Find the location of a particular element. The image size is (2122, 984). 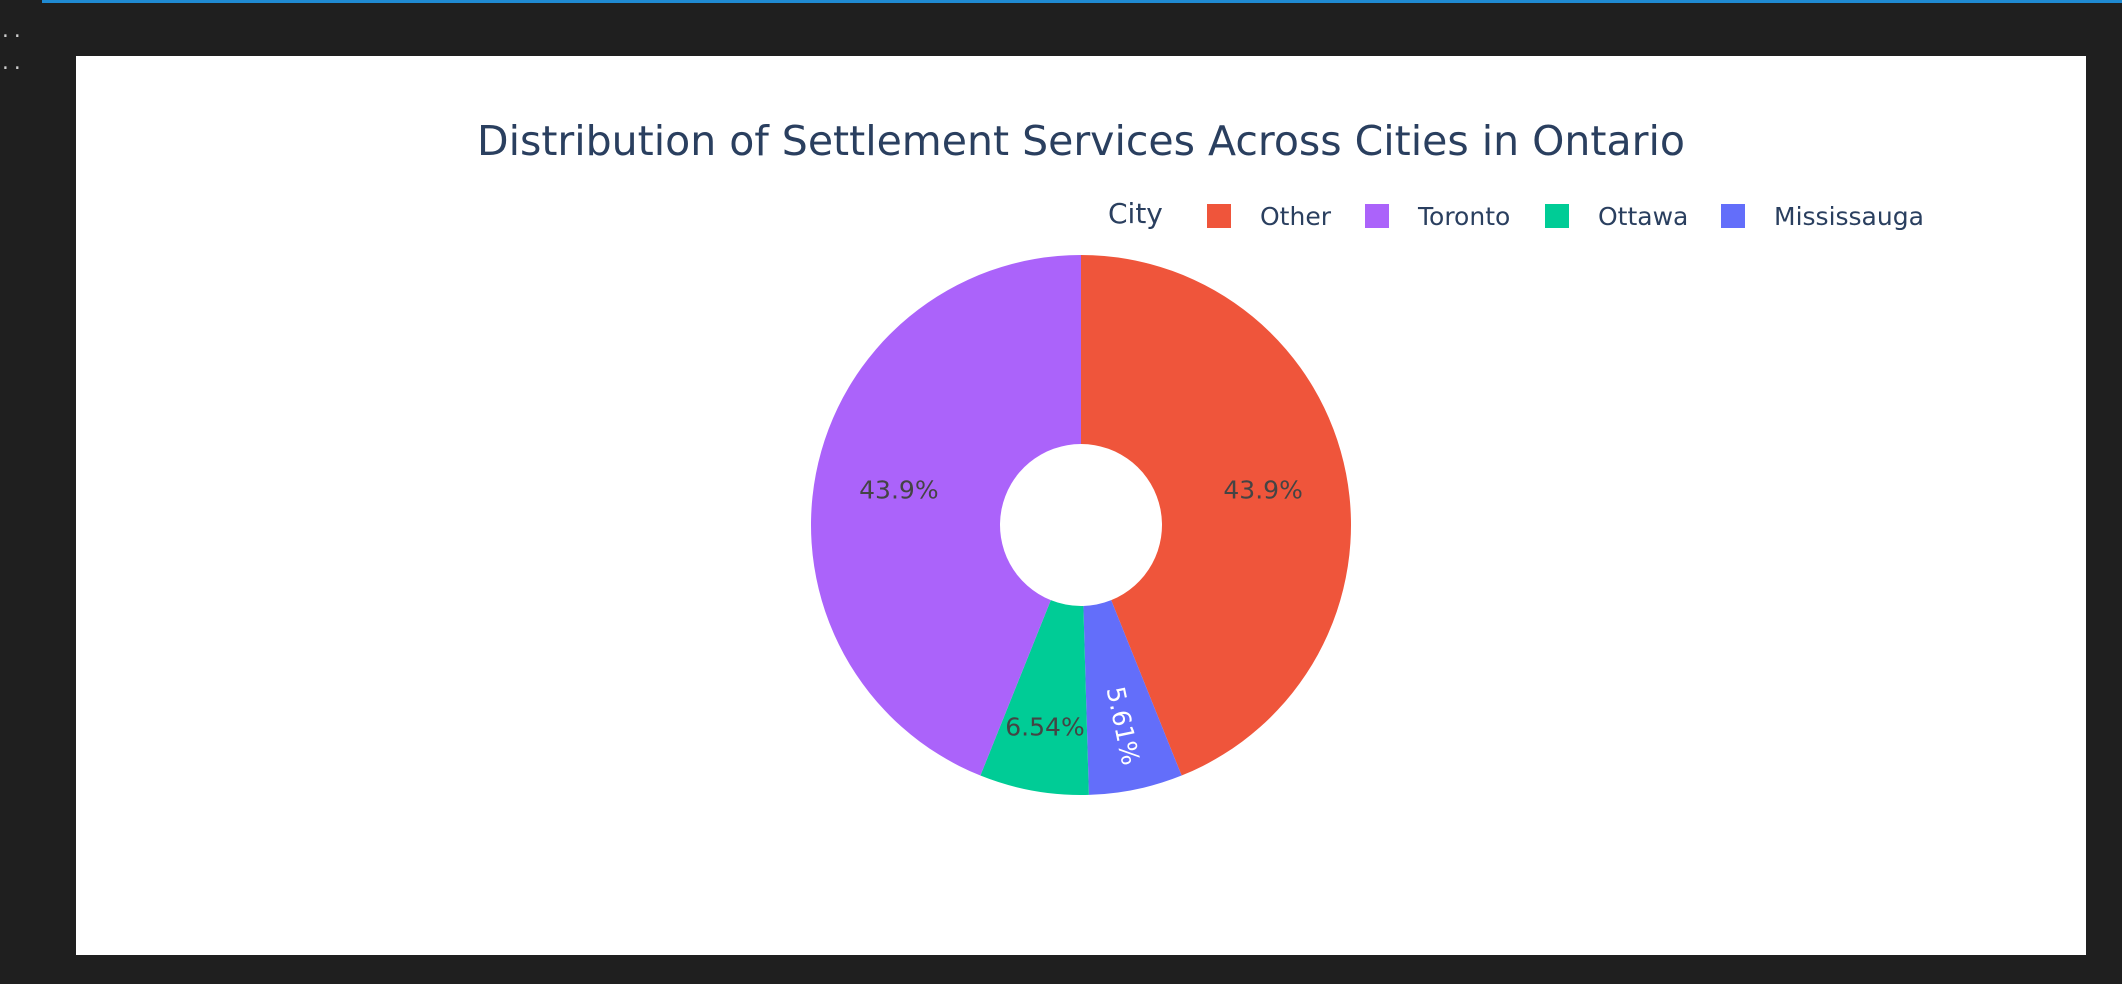

pie-slice-label-toronto: 43.9% is located at coordinates (898, 489).